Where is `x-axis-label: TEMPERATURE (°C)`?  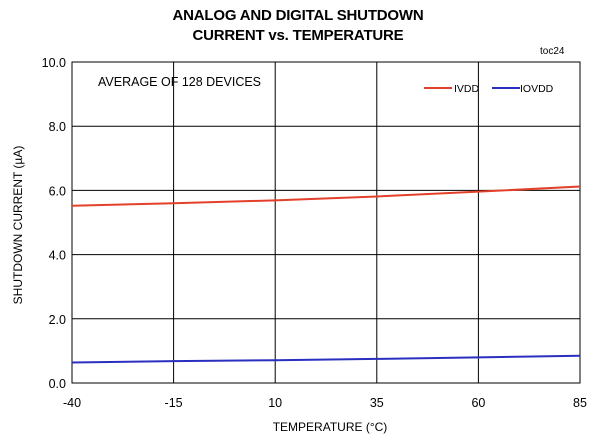
x-axis-label: TEMPERATURE (°C) is located at coordinates (330, 427).